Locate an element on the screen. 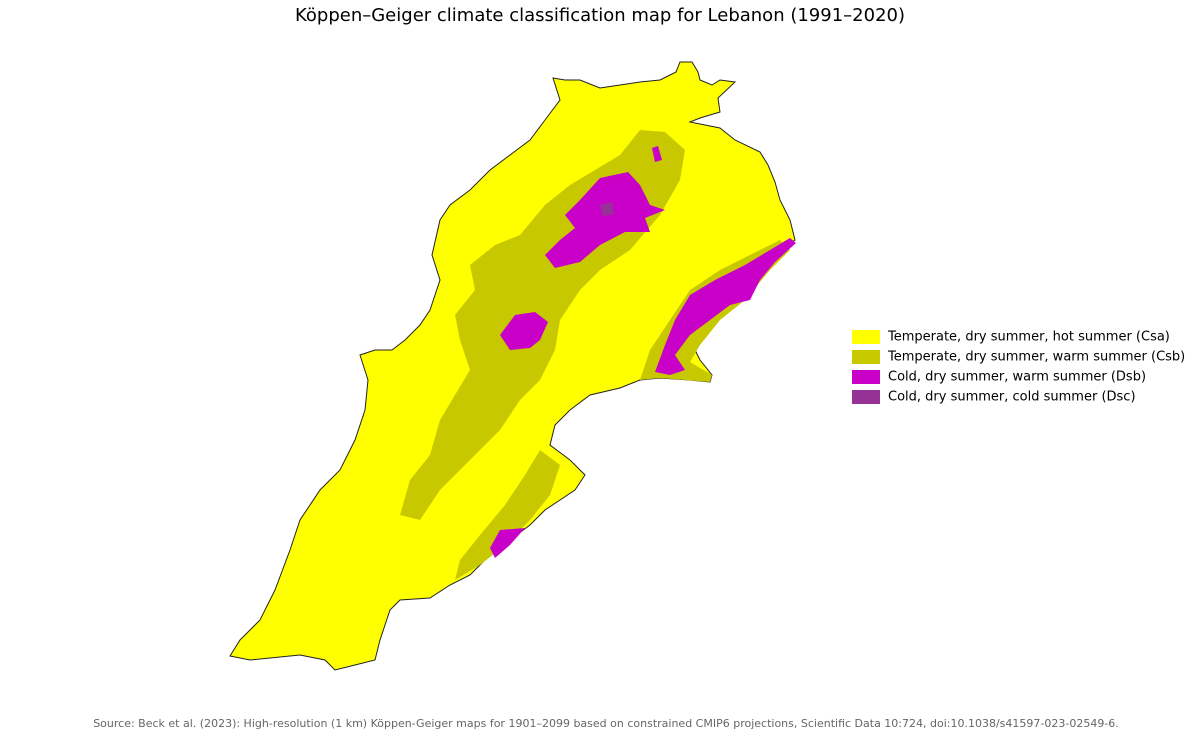  legend-label: Temperate, dry summer, warm summer (Csb) is located at coordinates (1036, 357).